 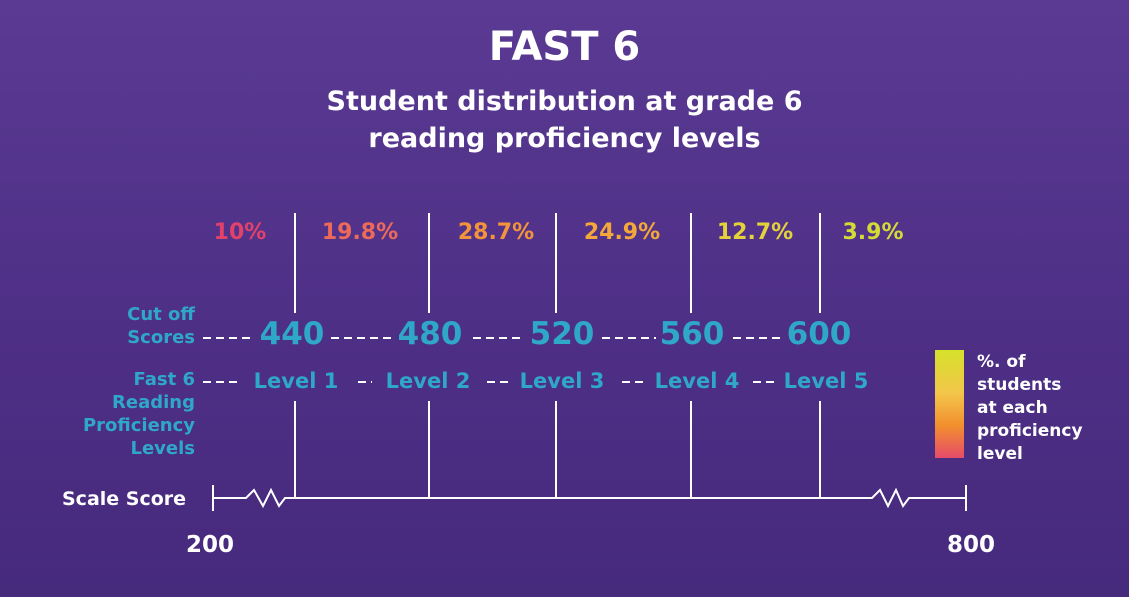 I want to click on legend-line-3: at each, so click(x=1012, y=408).